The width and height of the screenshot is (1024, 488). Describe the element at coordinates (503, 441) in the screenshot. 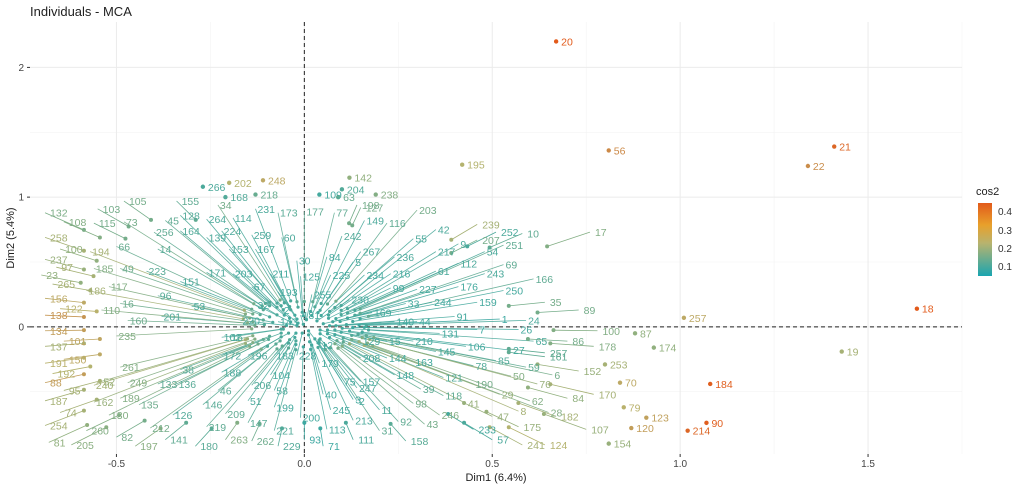

I see `point-label: 57` at that location.